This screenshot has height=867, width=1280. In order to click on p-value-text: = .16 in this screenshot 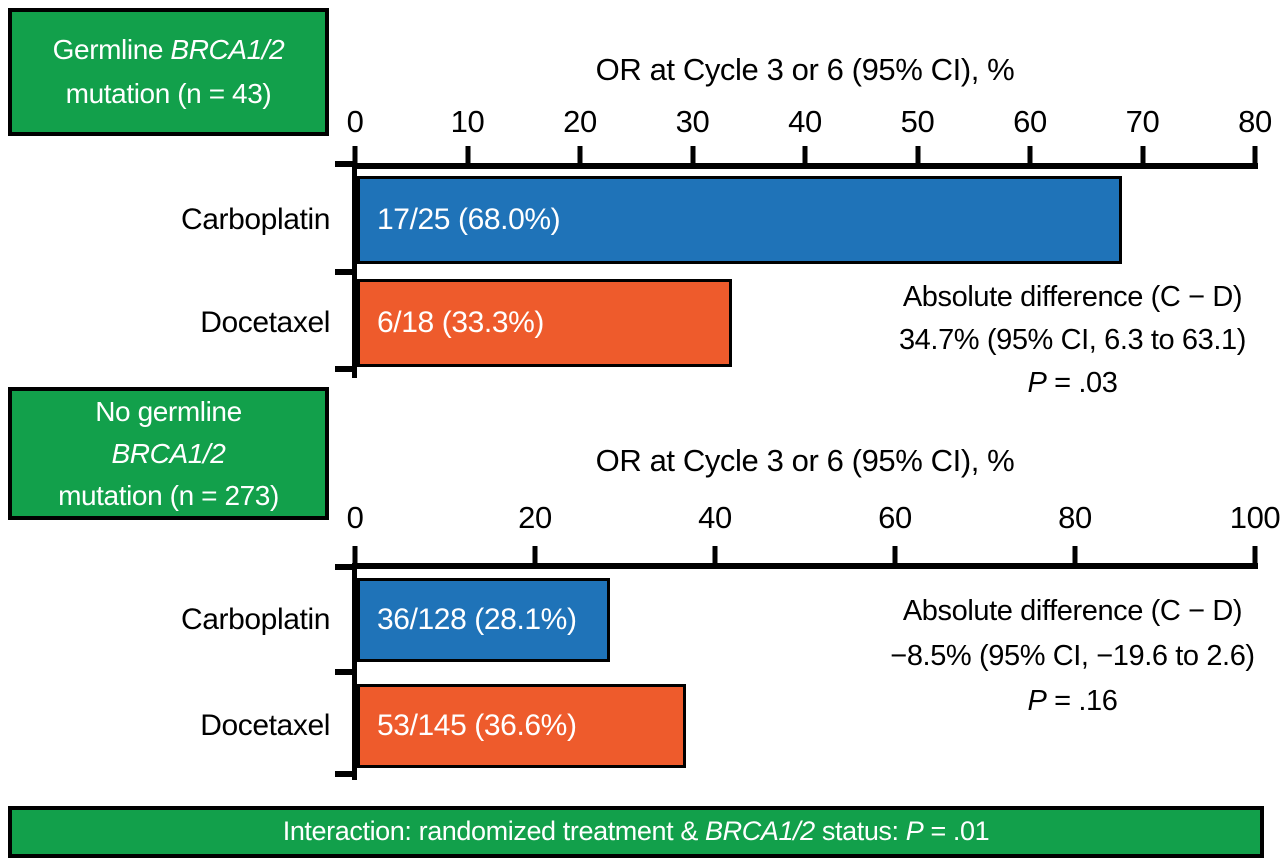, I will do `click(1082, 701)`.